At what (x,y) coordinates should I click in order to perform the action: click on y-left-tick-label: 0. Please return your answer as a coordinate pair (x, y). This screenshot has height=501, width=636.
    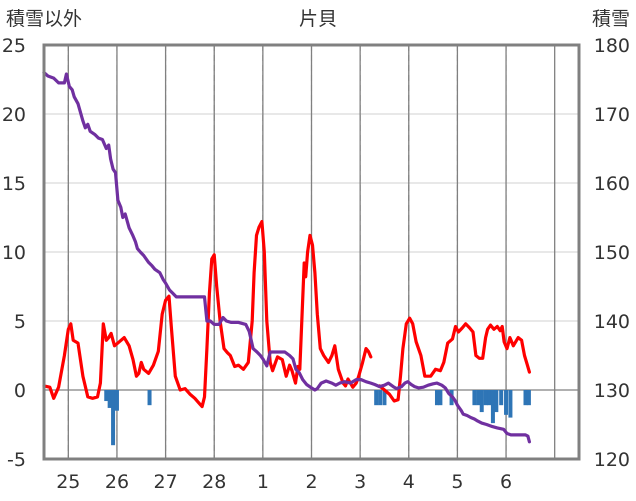
    Looking at the image, I should click on (20, 391).